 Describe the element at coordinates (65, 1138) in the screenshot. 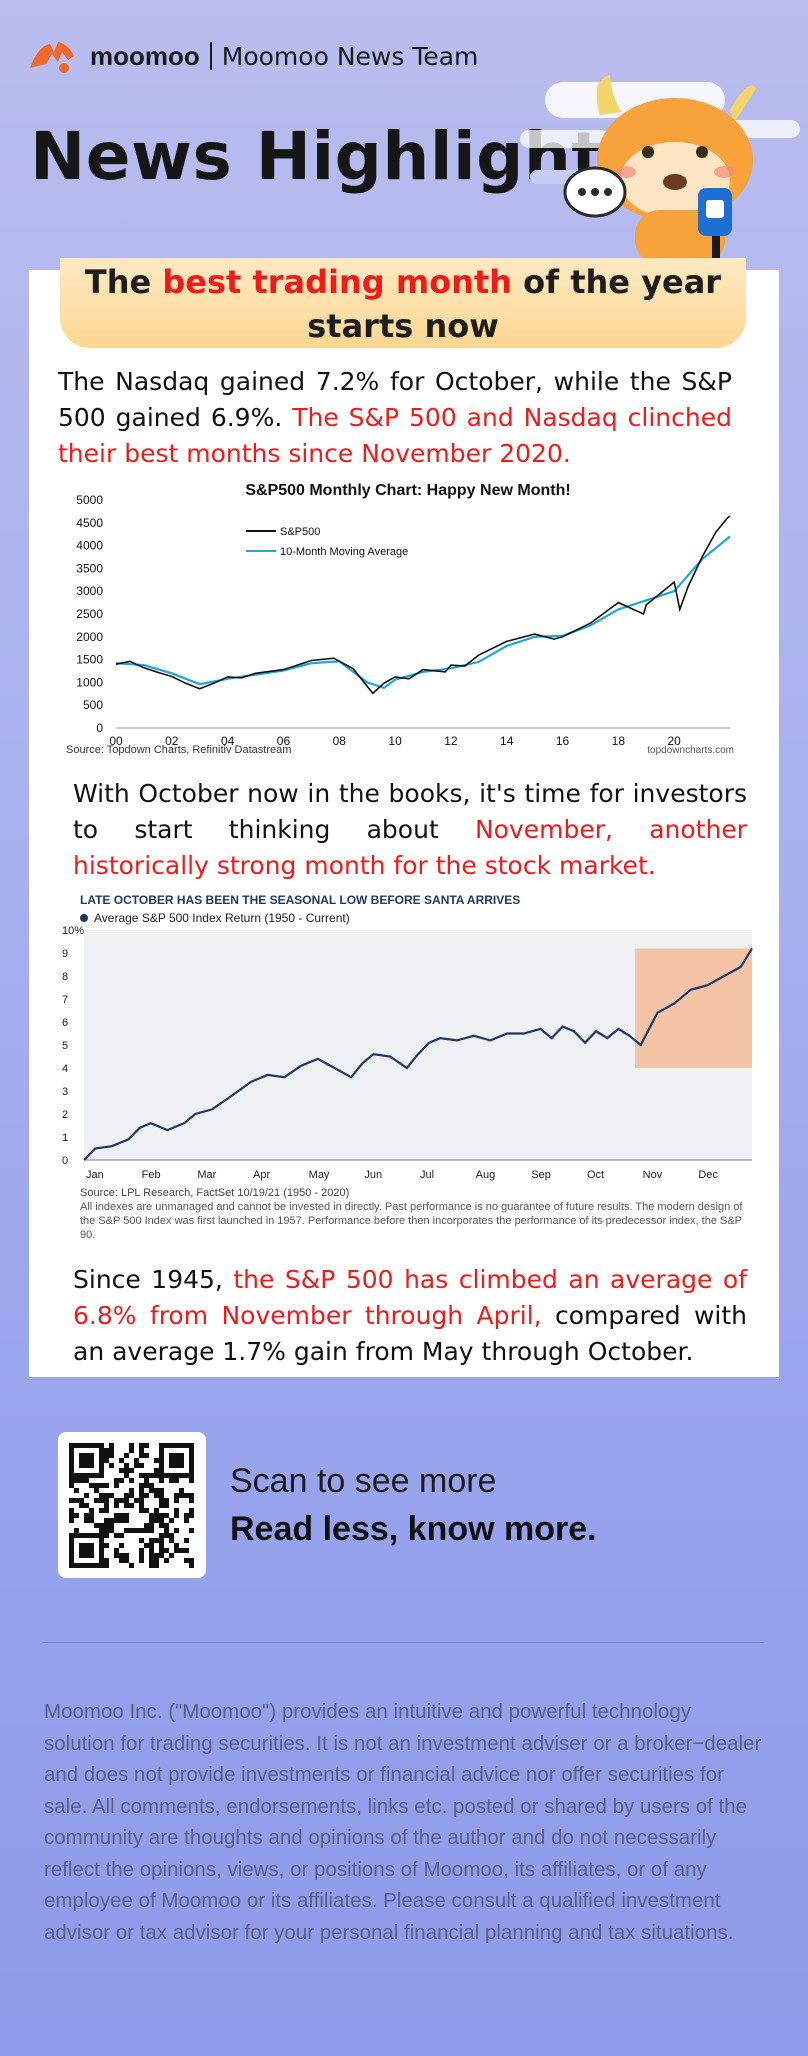

I see `y-tick-label: 1` at that location.